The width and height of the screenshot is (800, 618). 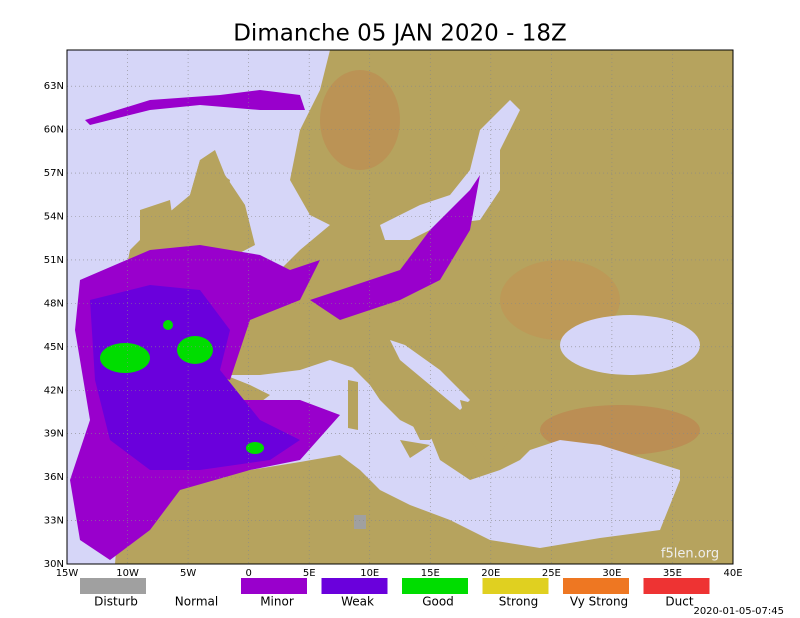 What do you see at coordinates (360, 522) in the screenshot?
I see `disturb-zone` at bounding box center [360, 522].